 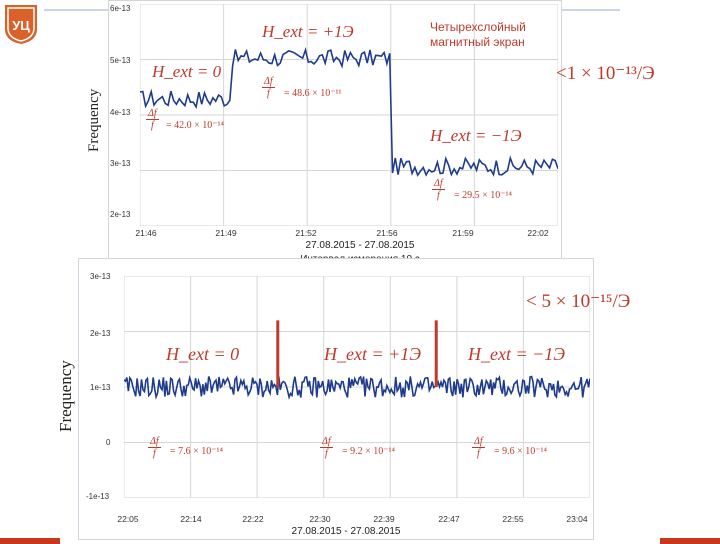 What do you see at coordinates (384, 519) in the screenshot?
I see `bottom-x-tick: 22:39` at bounding box center [384, 519].